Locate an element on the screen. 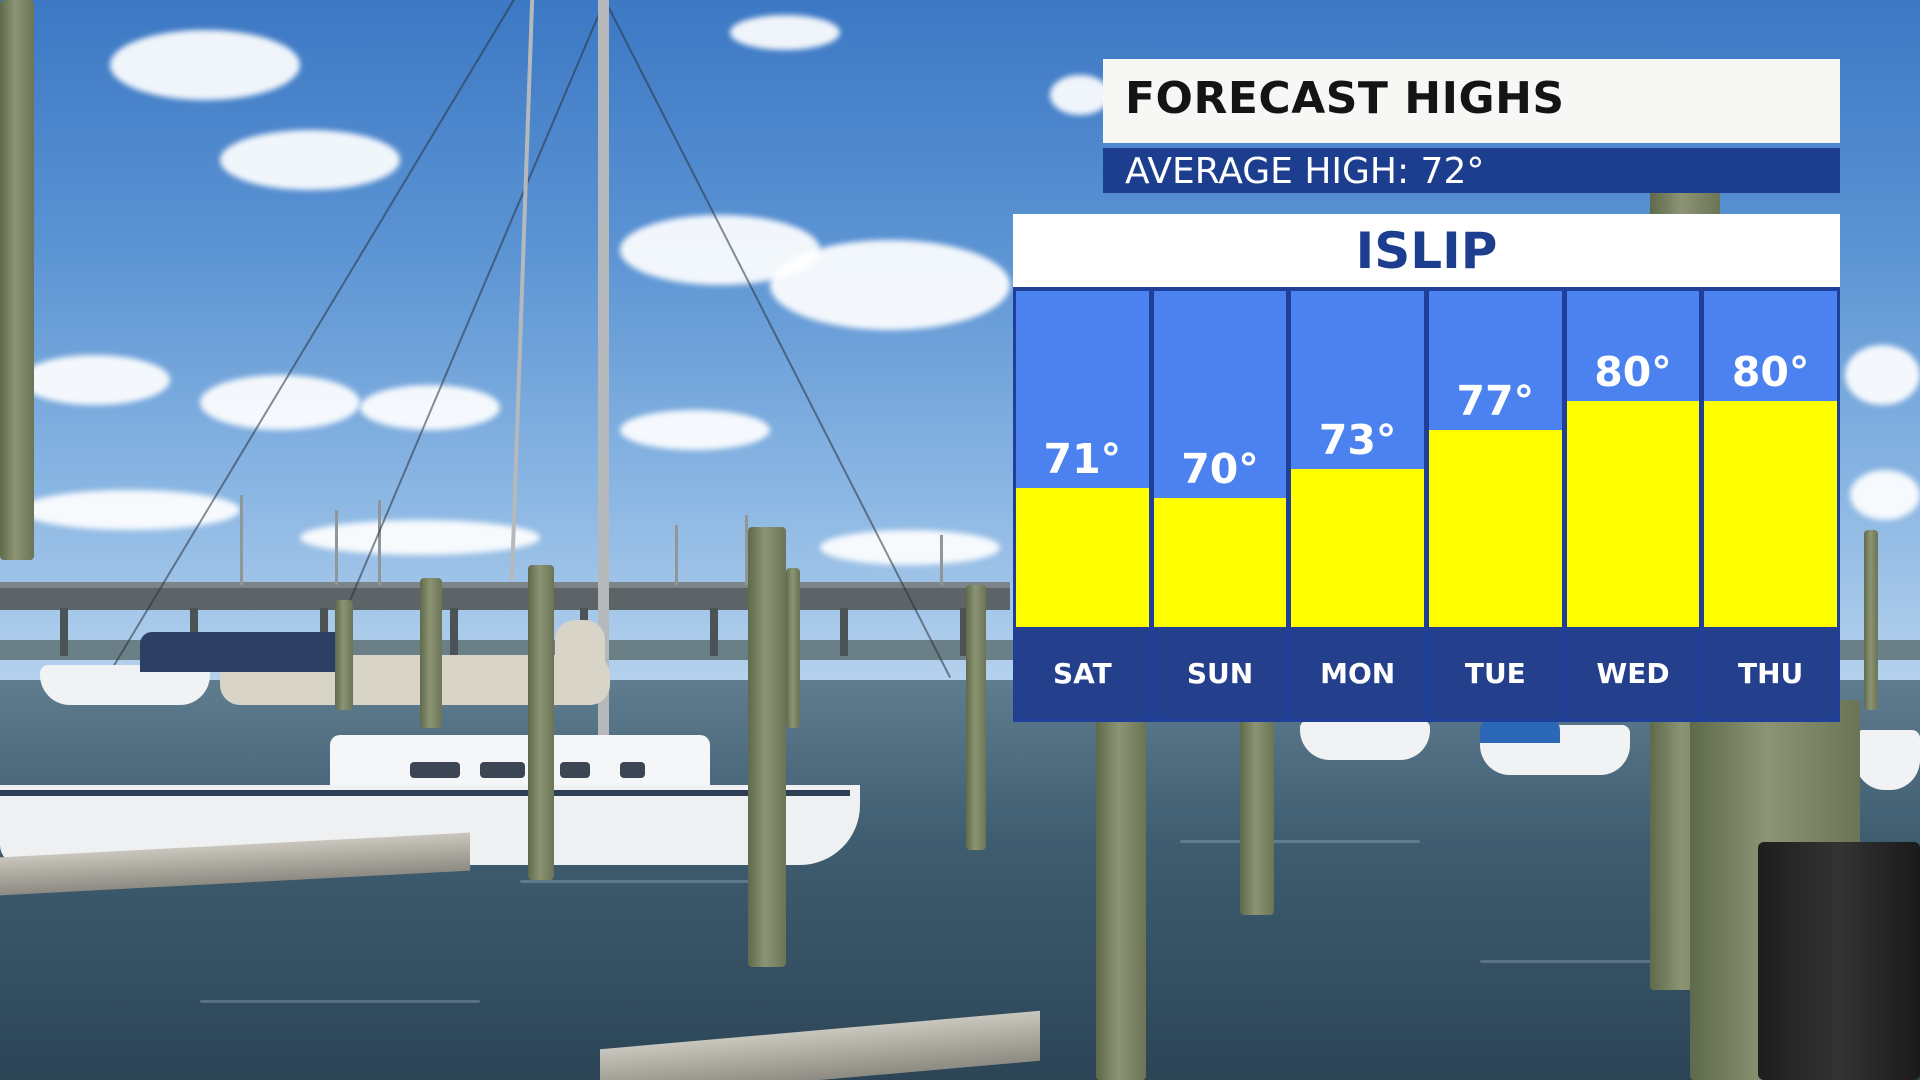 The image size is (1920, 1080). day-label: MON is located at coordinates (1358, 673).